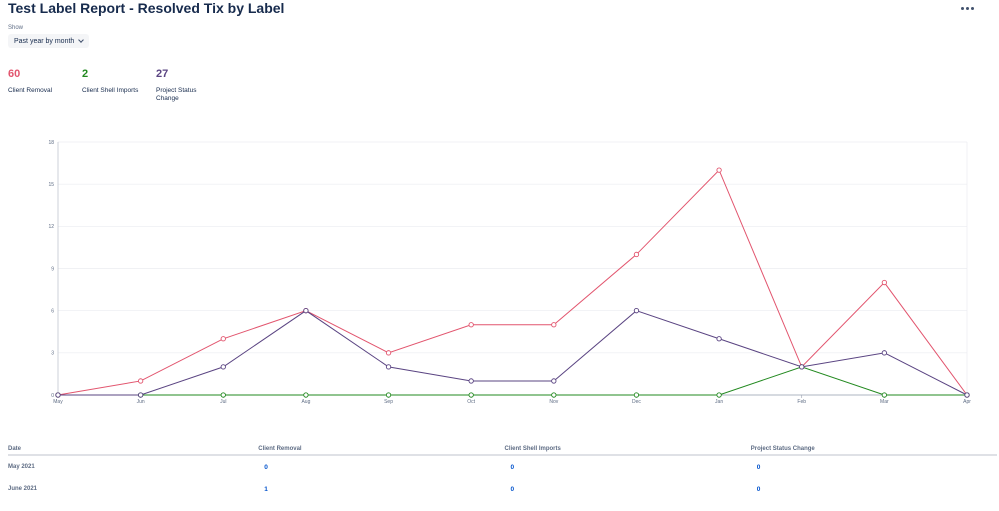 Image resolution: width=999 pixels, height=511 pixels. I want to click on summary-value: 2, so click(85, 74).